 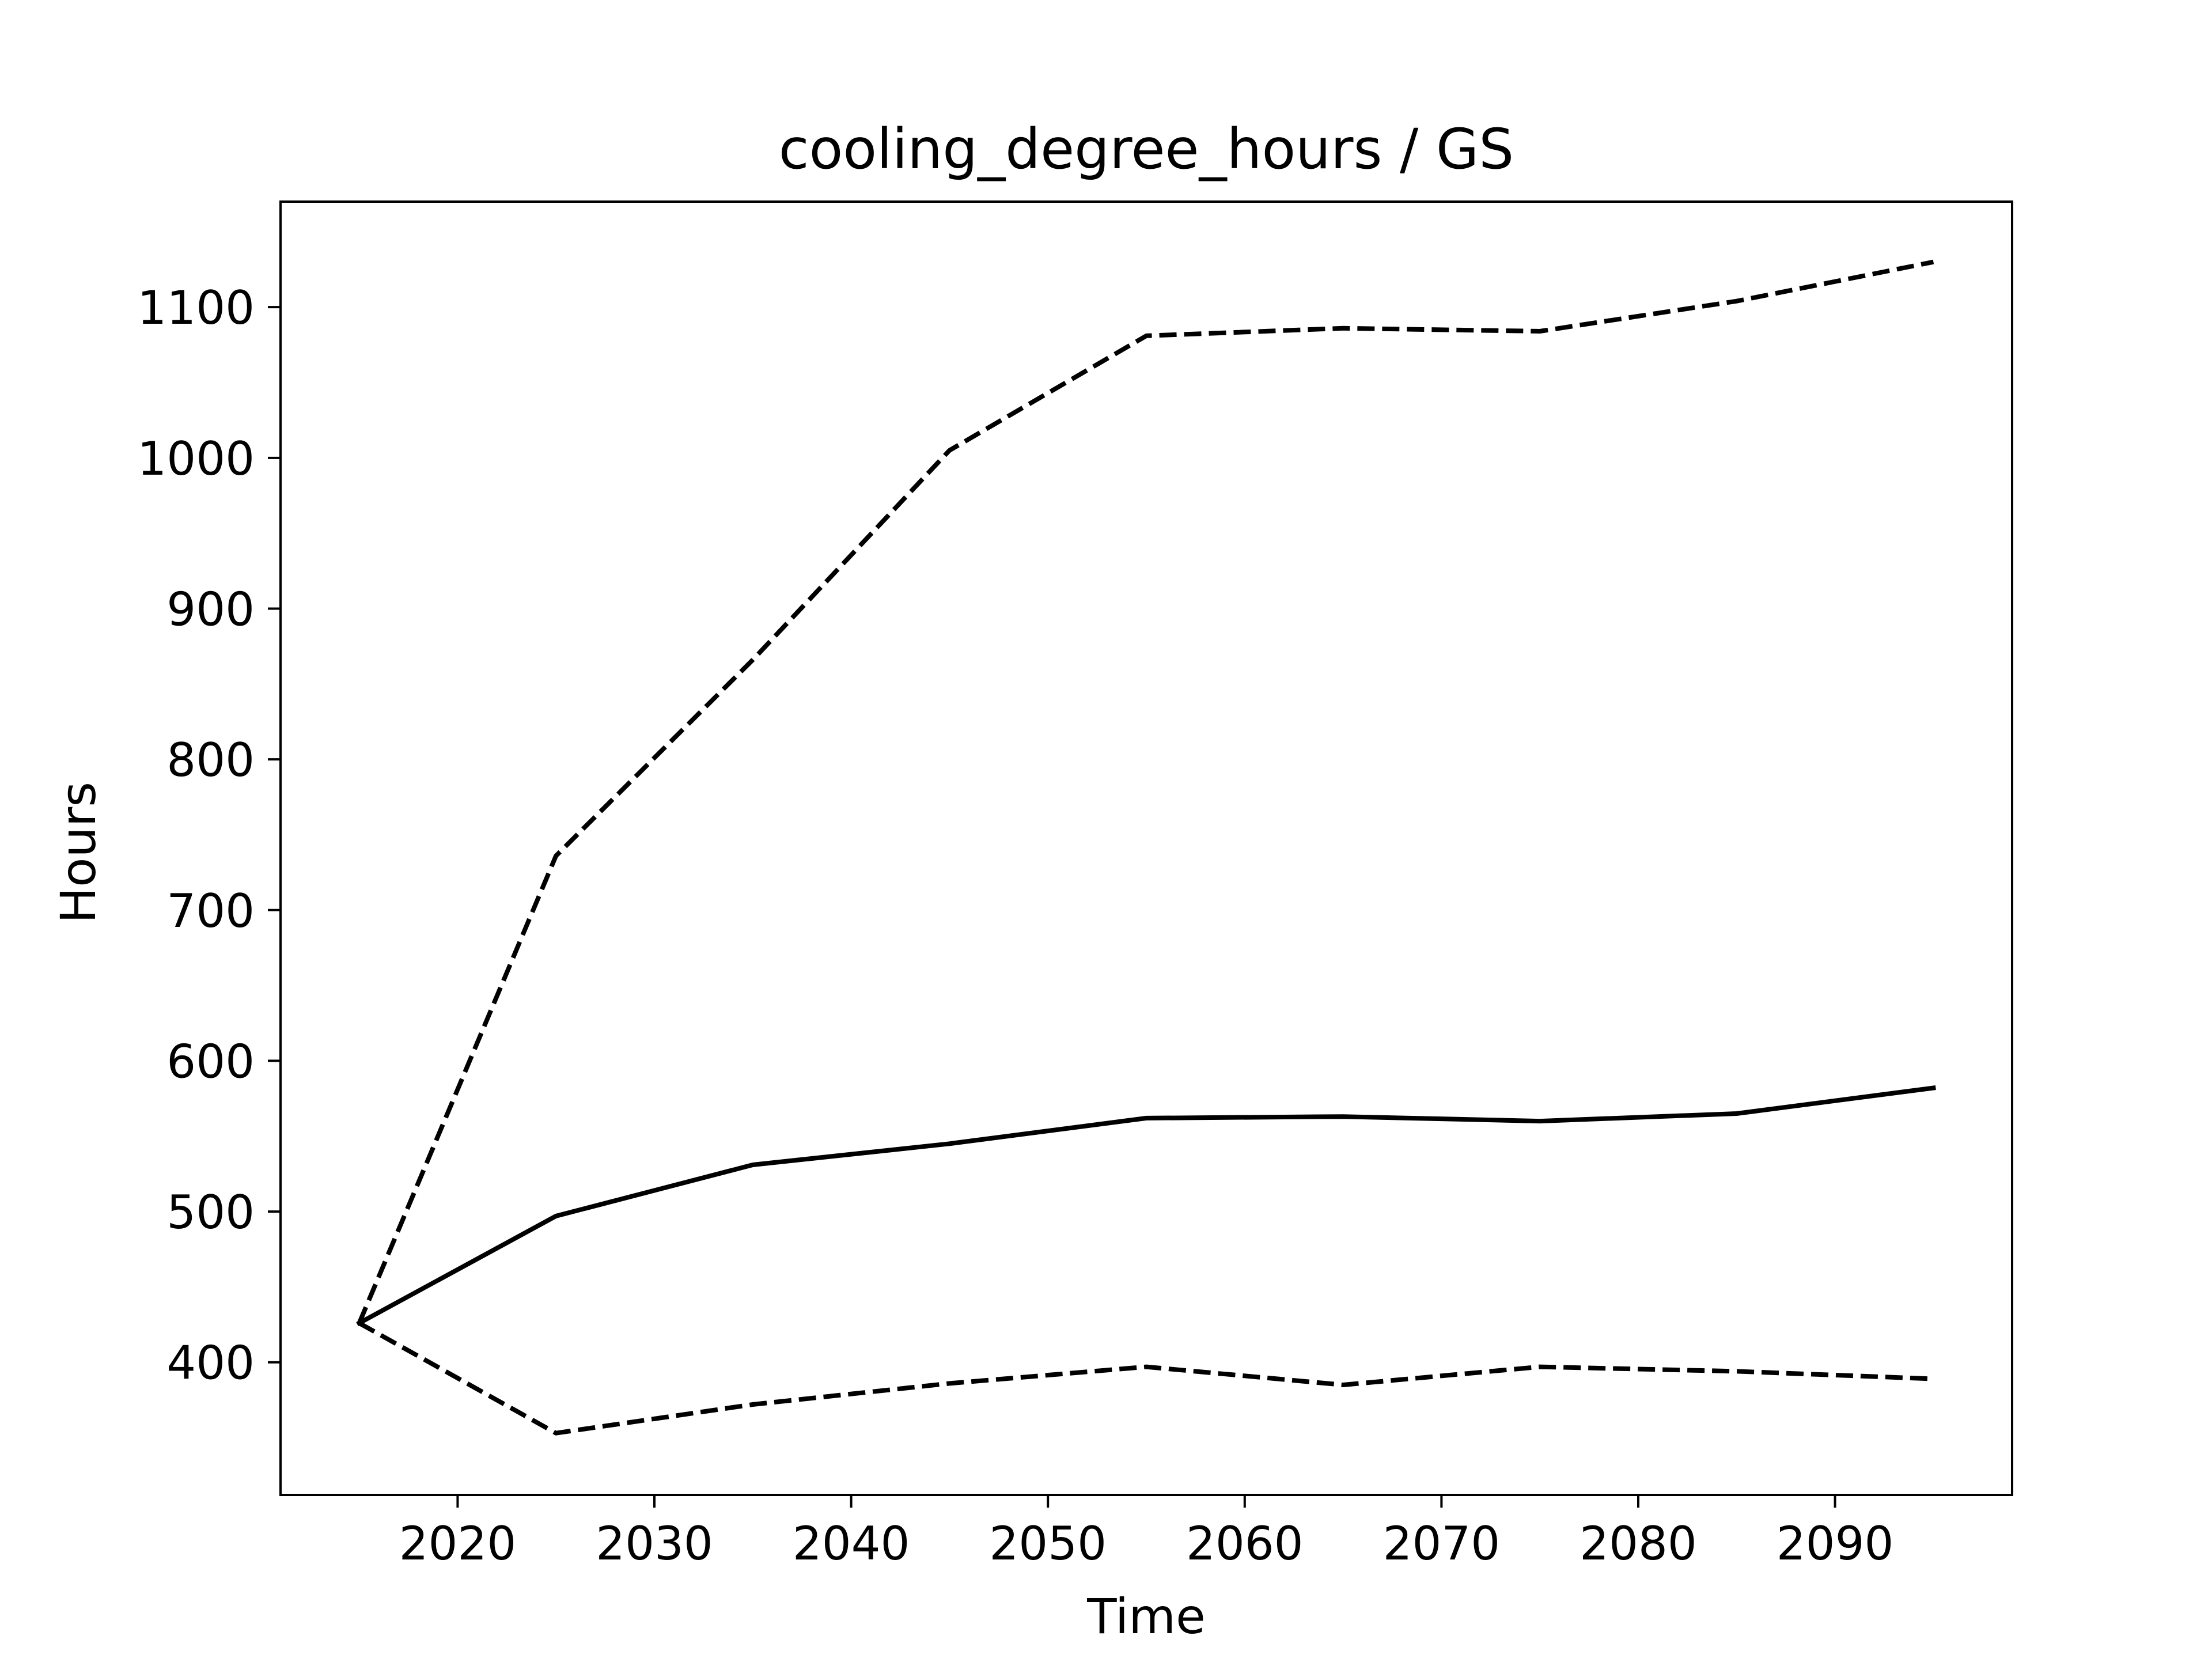 What do you see at coordinates (210, 911) in the screenshot?
I see `y-tick-label: 700` at bounding box center [210, 911].